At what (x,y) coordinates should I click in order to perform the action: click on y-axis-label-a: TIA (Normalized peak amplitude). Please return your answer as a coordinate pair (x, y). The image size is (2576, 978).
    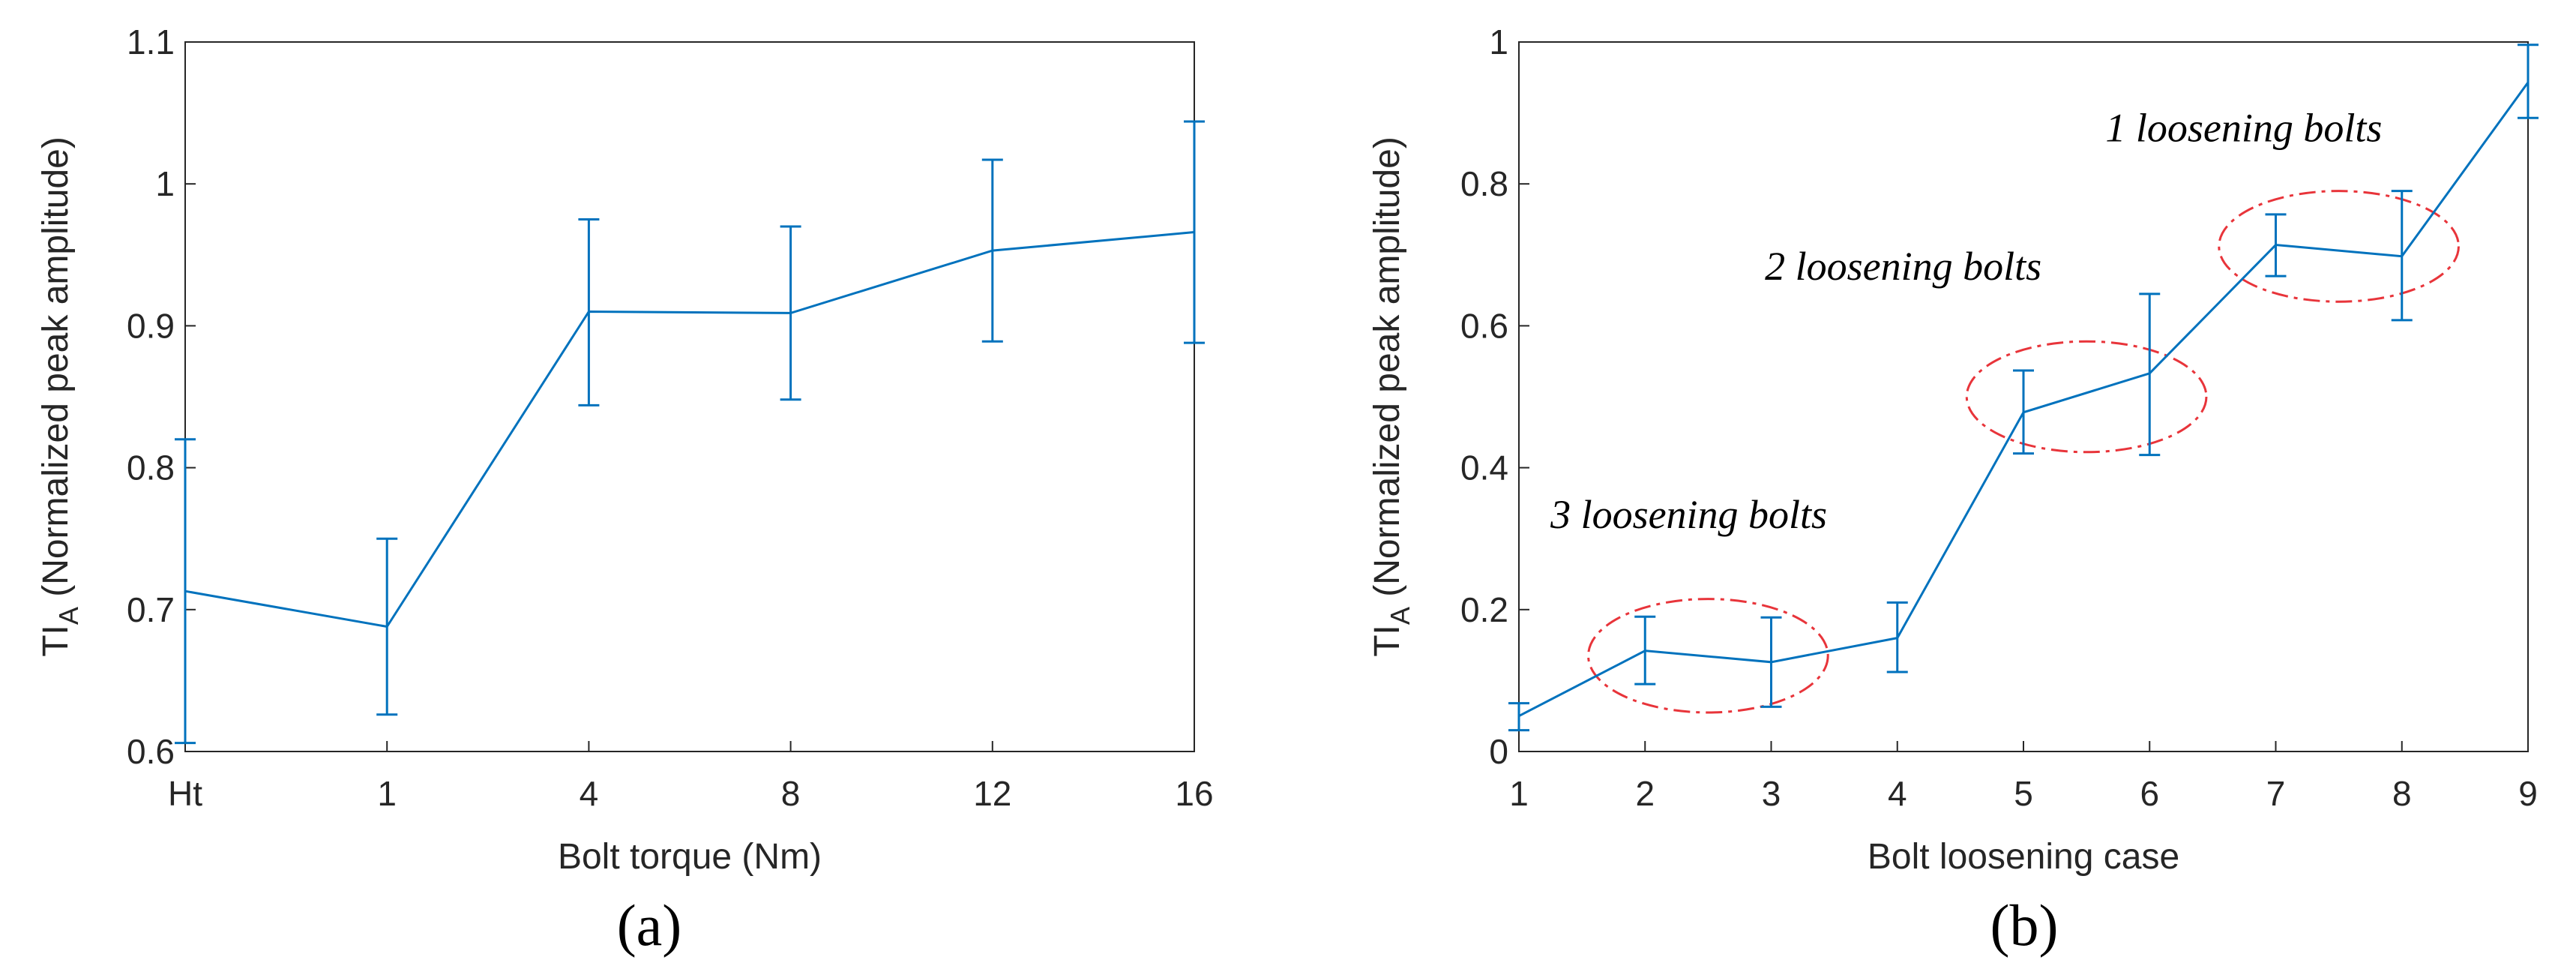
    Looking at the image, I should click on (60, 396).